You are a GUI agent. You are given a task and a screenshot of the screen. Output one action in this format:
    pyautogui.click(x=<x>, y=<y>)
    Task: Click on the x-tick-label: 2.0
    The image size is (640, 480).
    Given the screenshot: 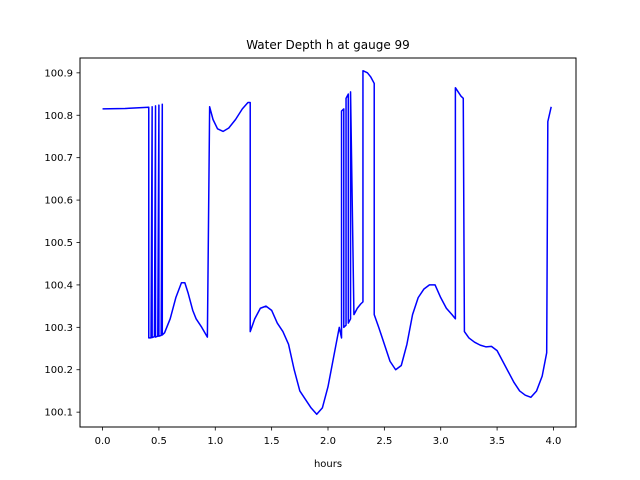 What is the action you would take?
    pyautogui.click(x=328, y=441)
    